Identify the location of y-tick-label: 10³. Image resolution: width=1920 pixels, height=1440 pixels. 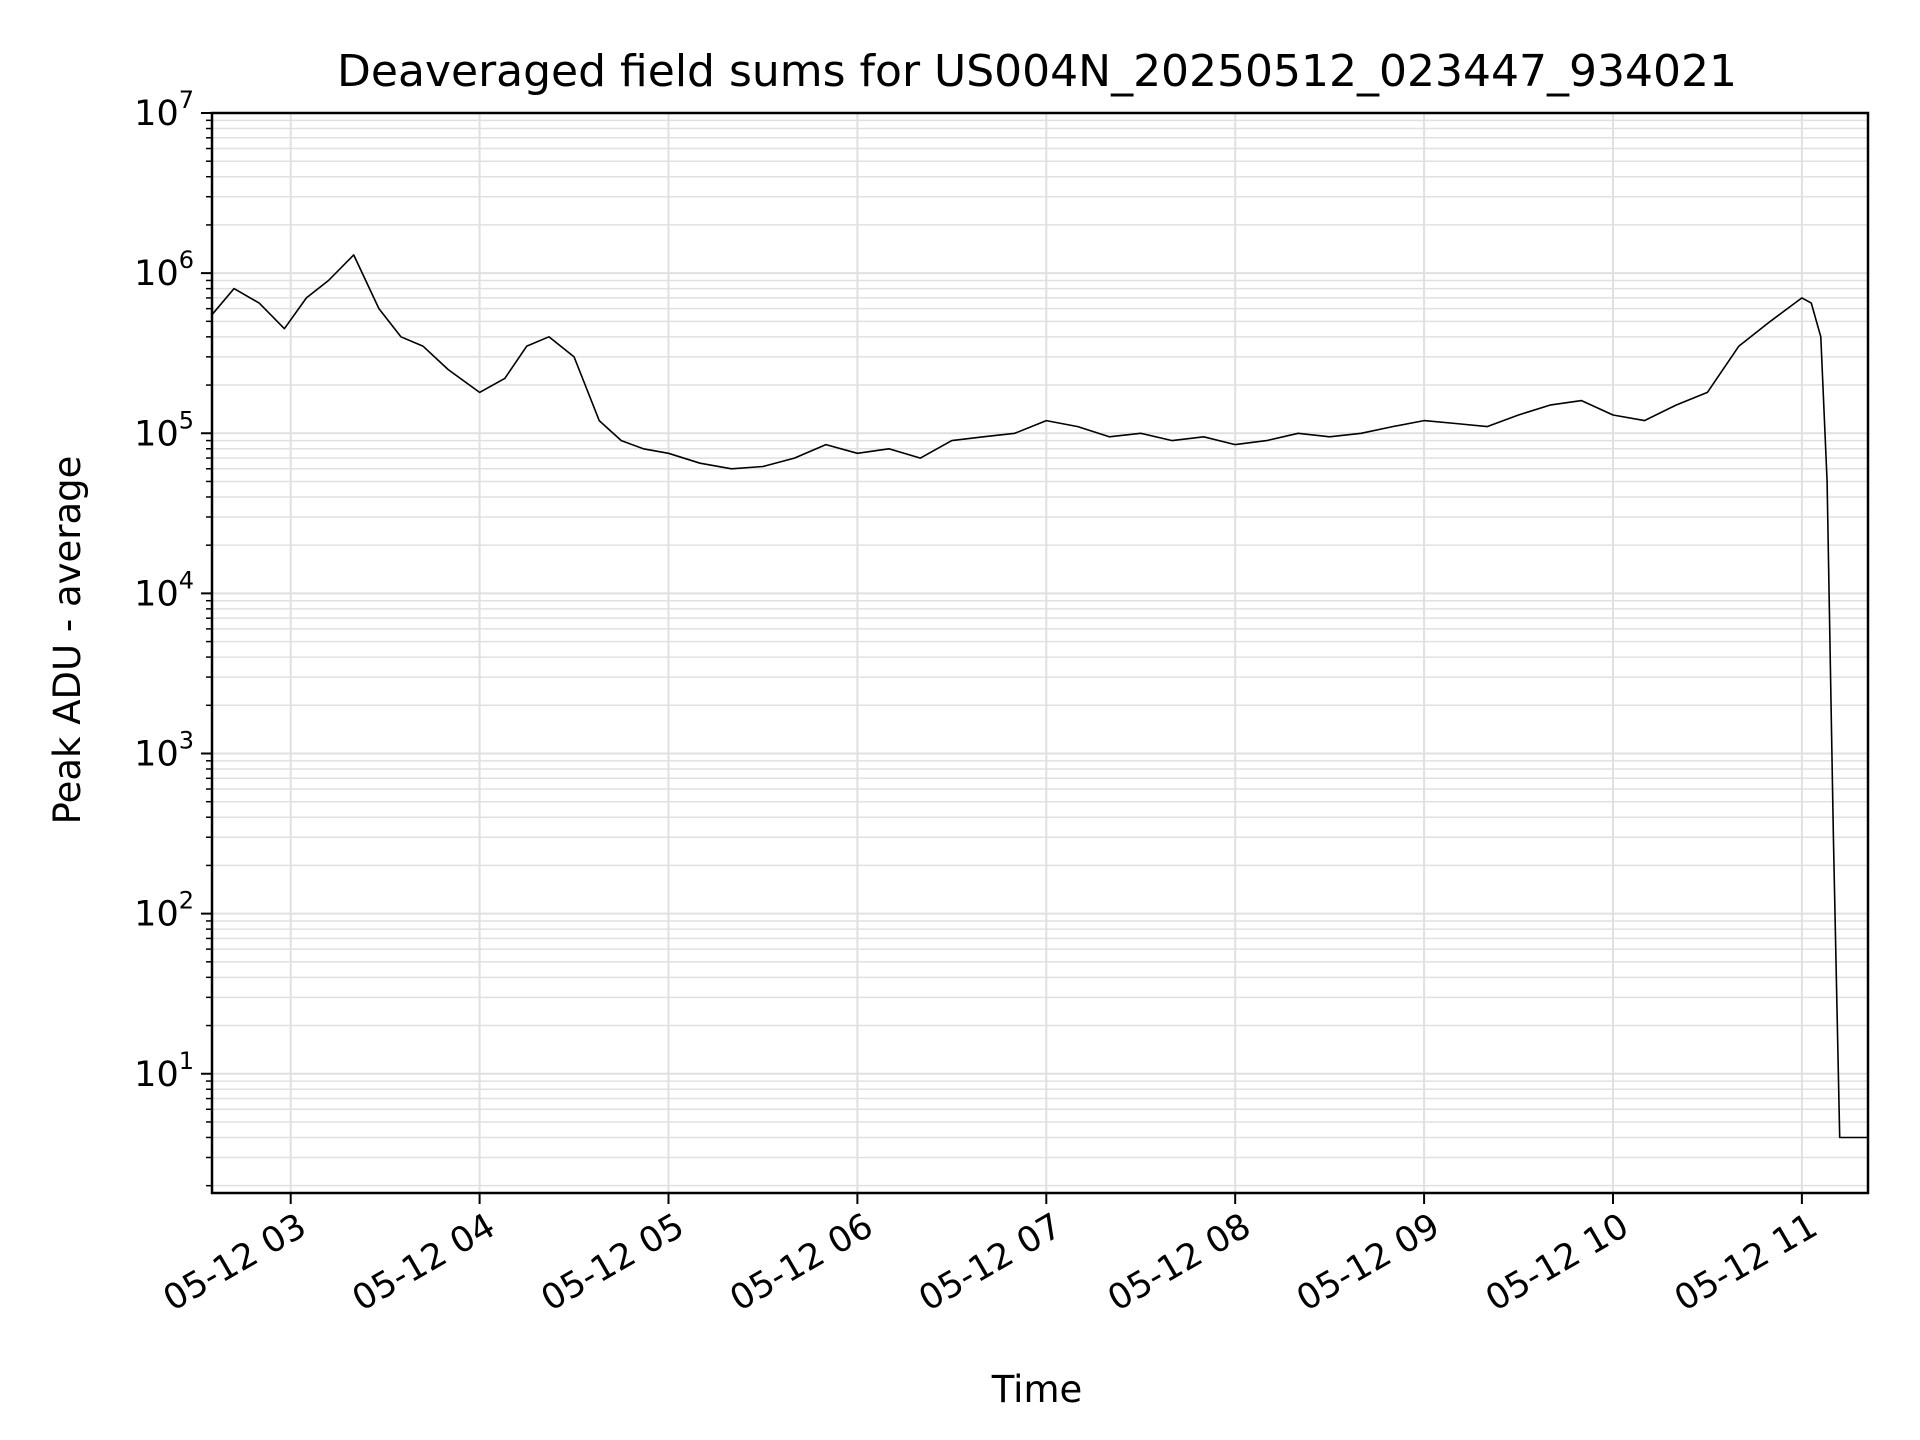
(164, 751).